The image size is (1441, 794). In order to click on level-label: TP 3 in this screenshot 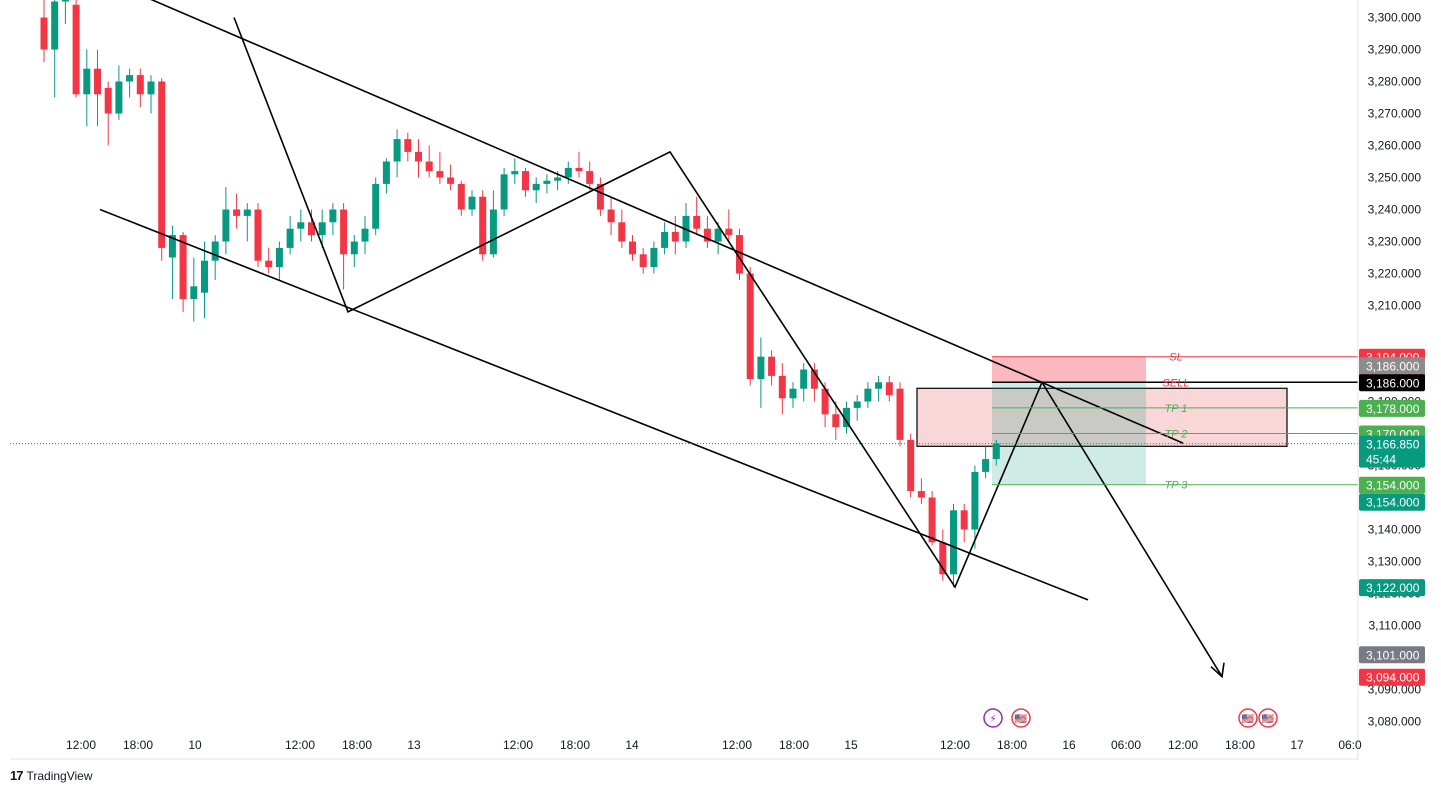, I will do `click(1177, 486)`.